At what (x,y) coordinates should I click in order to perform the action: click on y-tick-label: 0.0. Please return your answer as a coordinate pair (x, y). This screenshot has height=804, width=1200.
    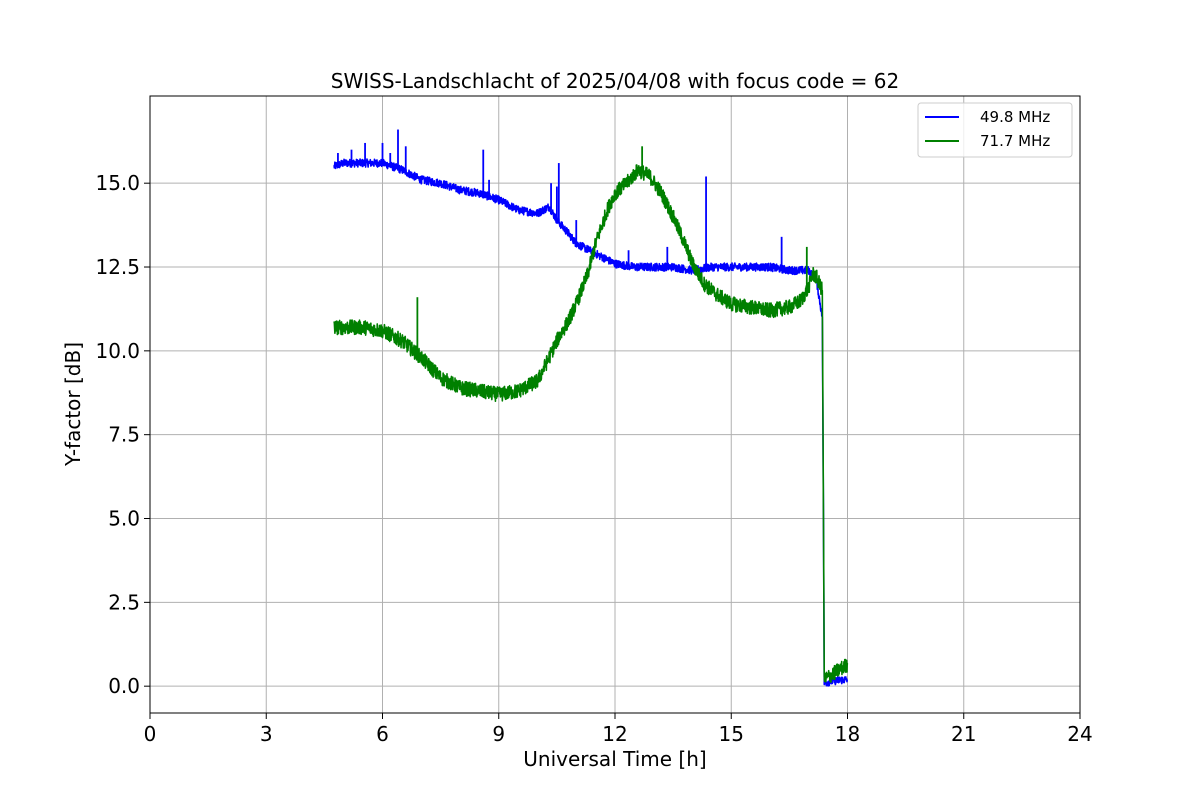
    Looking at the image, I should click on (124, 686).